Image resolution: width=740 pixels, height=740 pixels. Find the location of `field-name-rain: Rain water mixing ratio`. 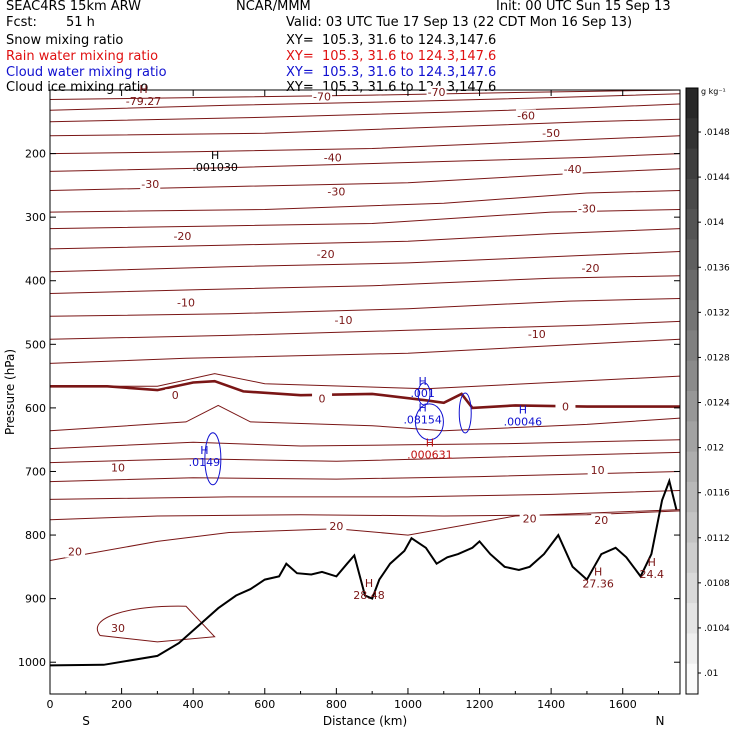

field-name-rain: Rain water mixing ratio is located at coordinates (82, 56).